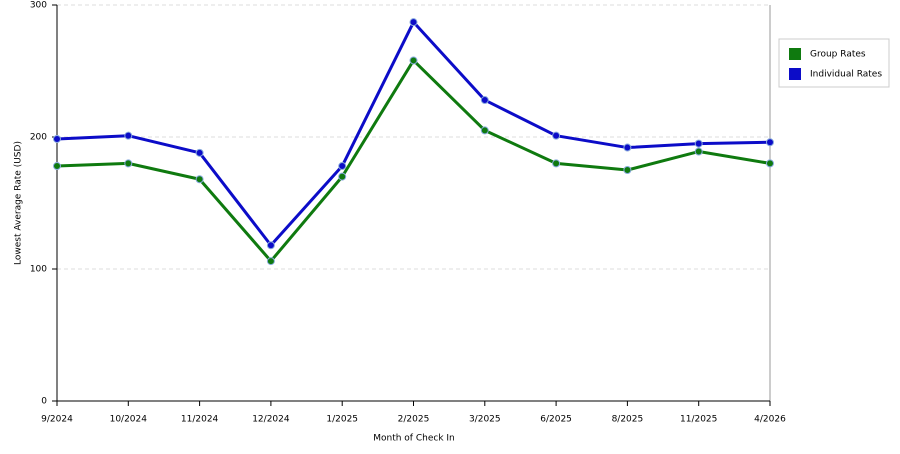  What do you see at coordinates (38, 6) in the screenshot?
I see `y-tick-label: 300` at bounding box center [38, 6].